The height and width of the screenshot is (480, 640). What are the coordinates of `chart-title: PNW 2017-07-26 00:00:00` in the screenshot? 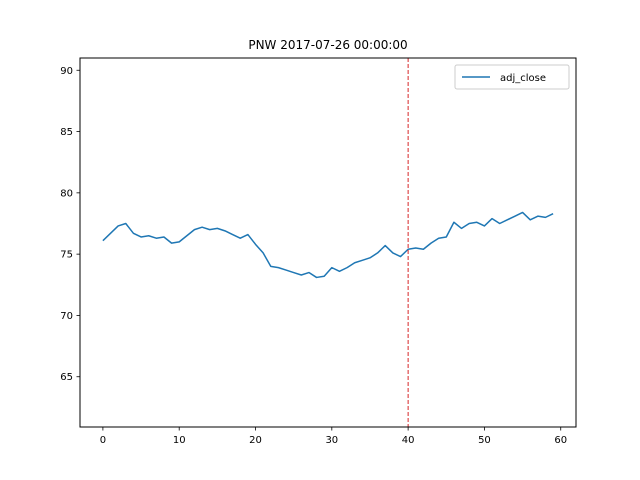 It's located at (327, 45).